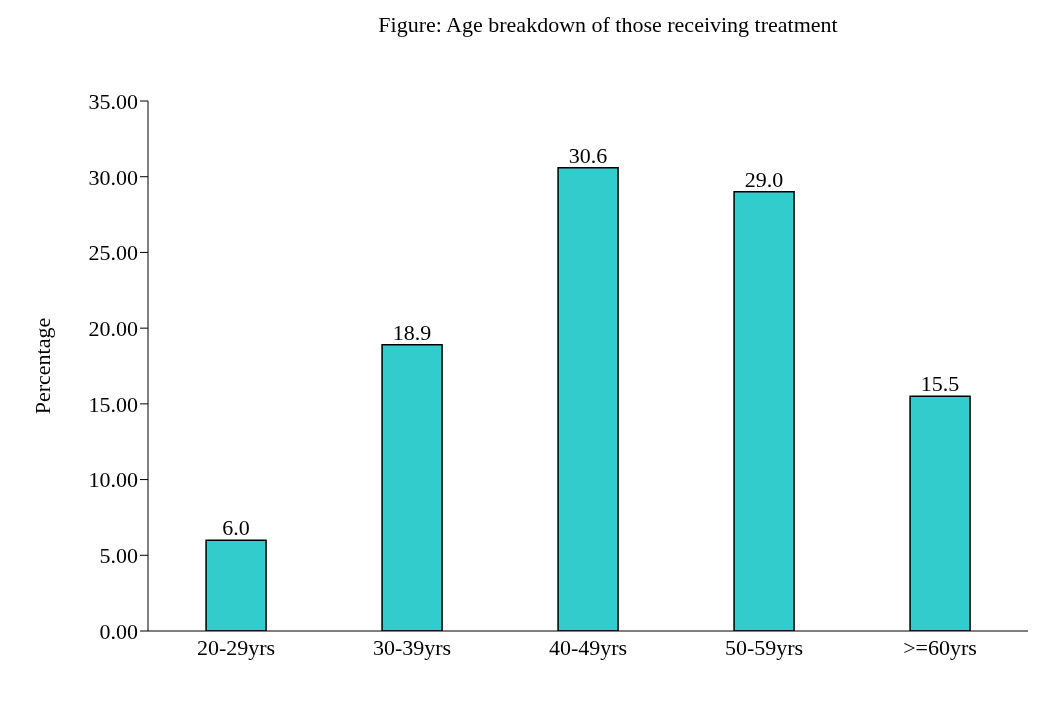 The width and height of the screenshot is (1054, 707). Describe the element at coordinates (588, 647) in the screenshot. I see `x-tick-label: 40-49yrs` at that location.